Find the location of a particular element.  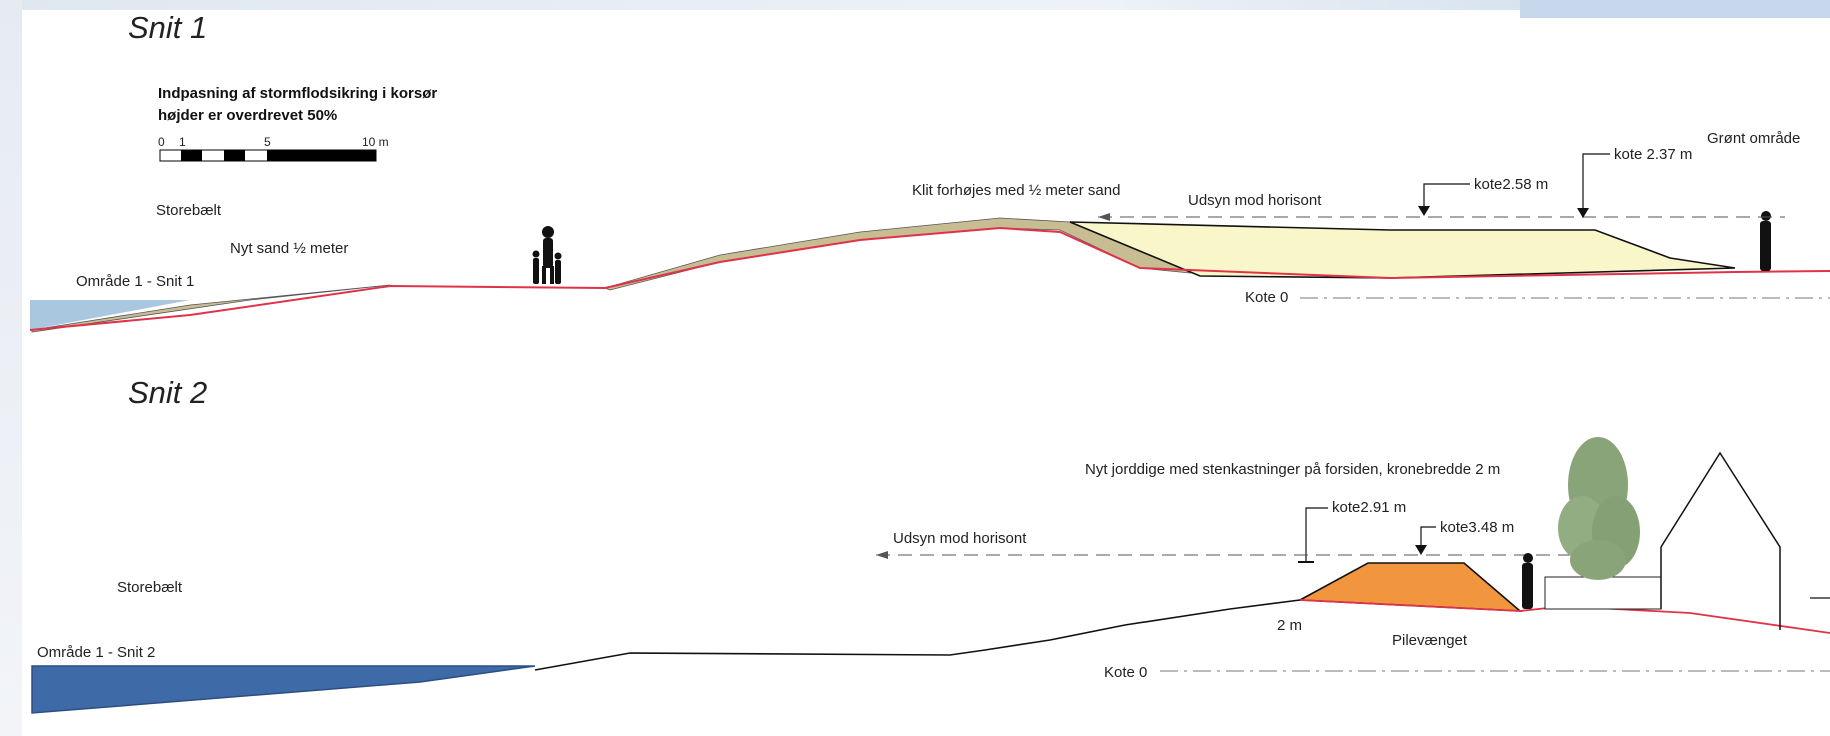

kote-258-label: kote2.58 m is located at coordinates (1511, 184).